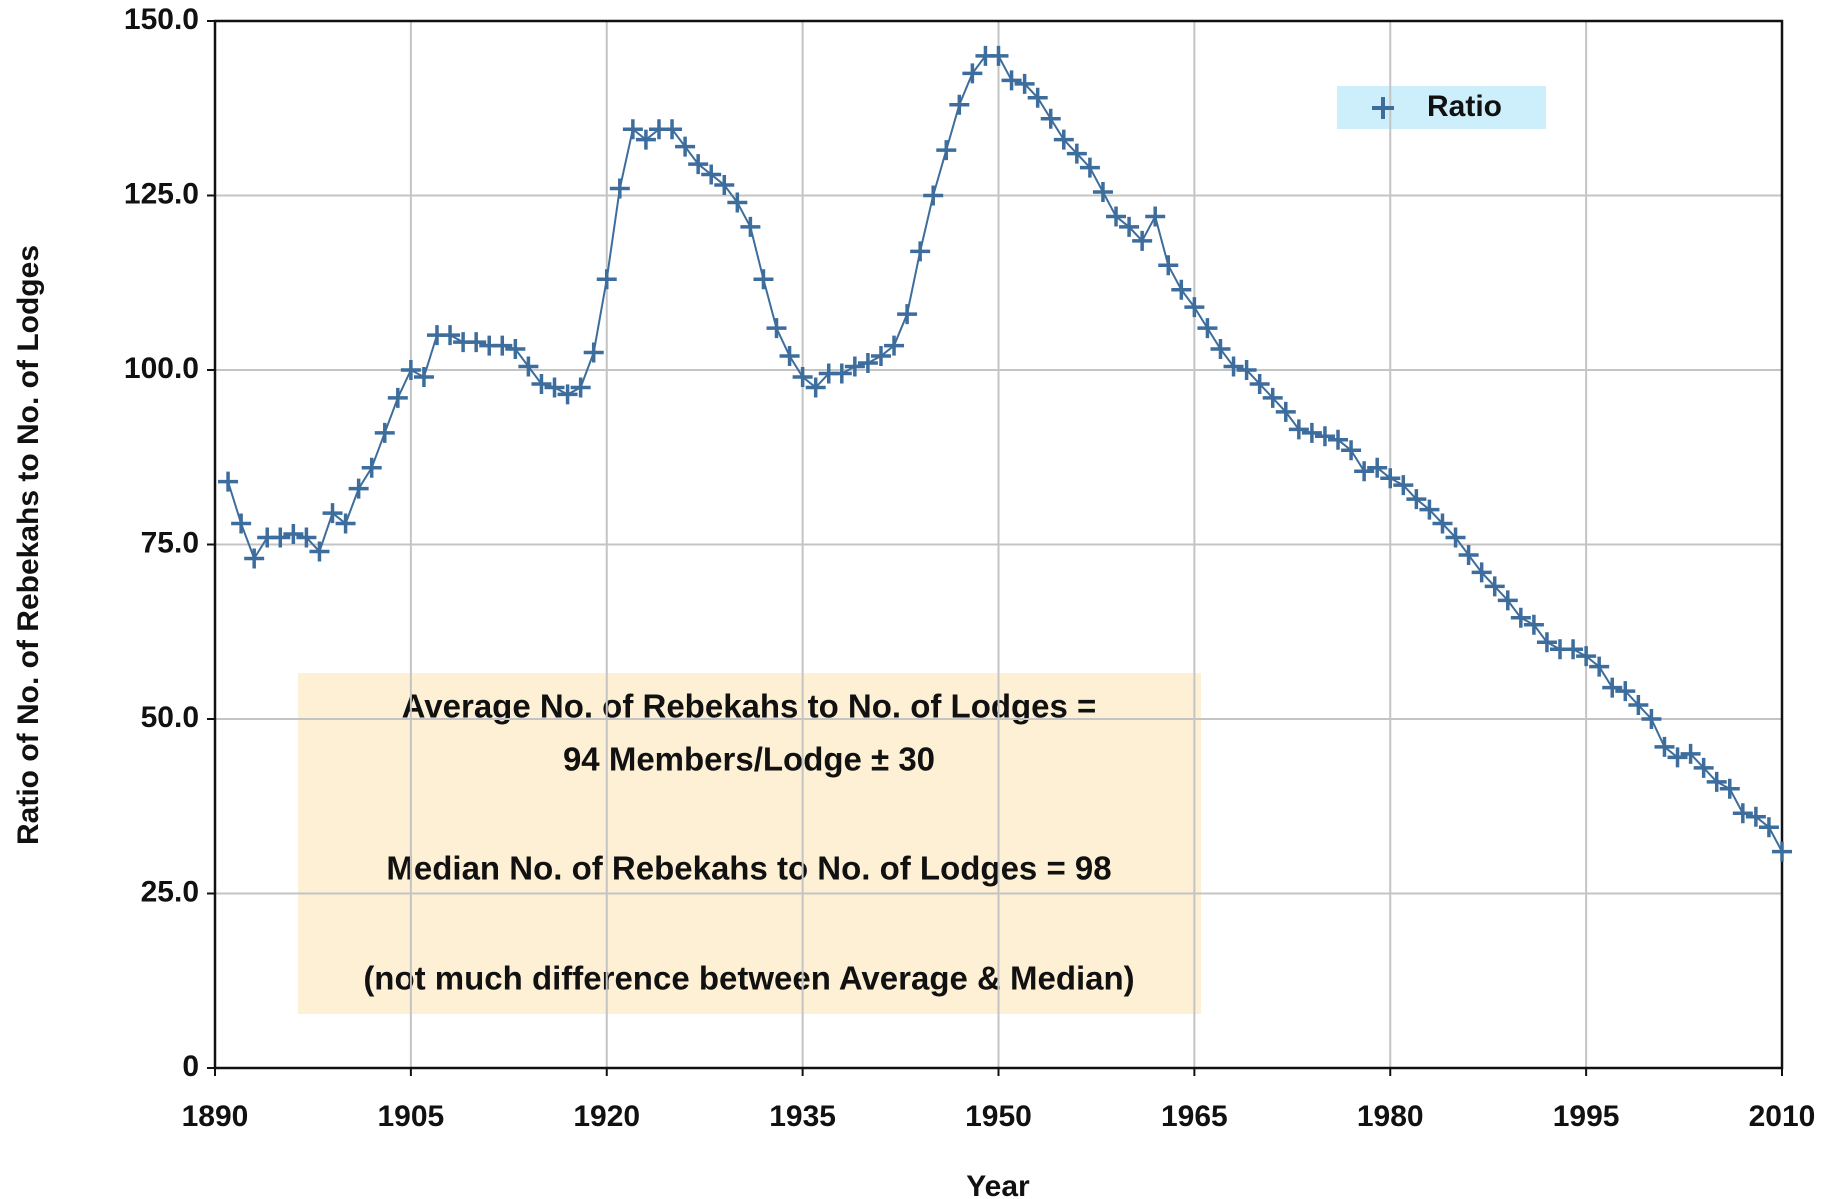  I want to click on x-tick-label: 1980, so click(1390, 1116).